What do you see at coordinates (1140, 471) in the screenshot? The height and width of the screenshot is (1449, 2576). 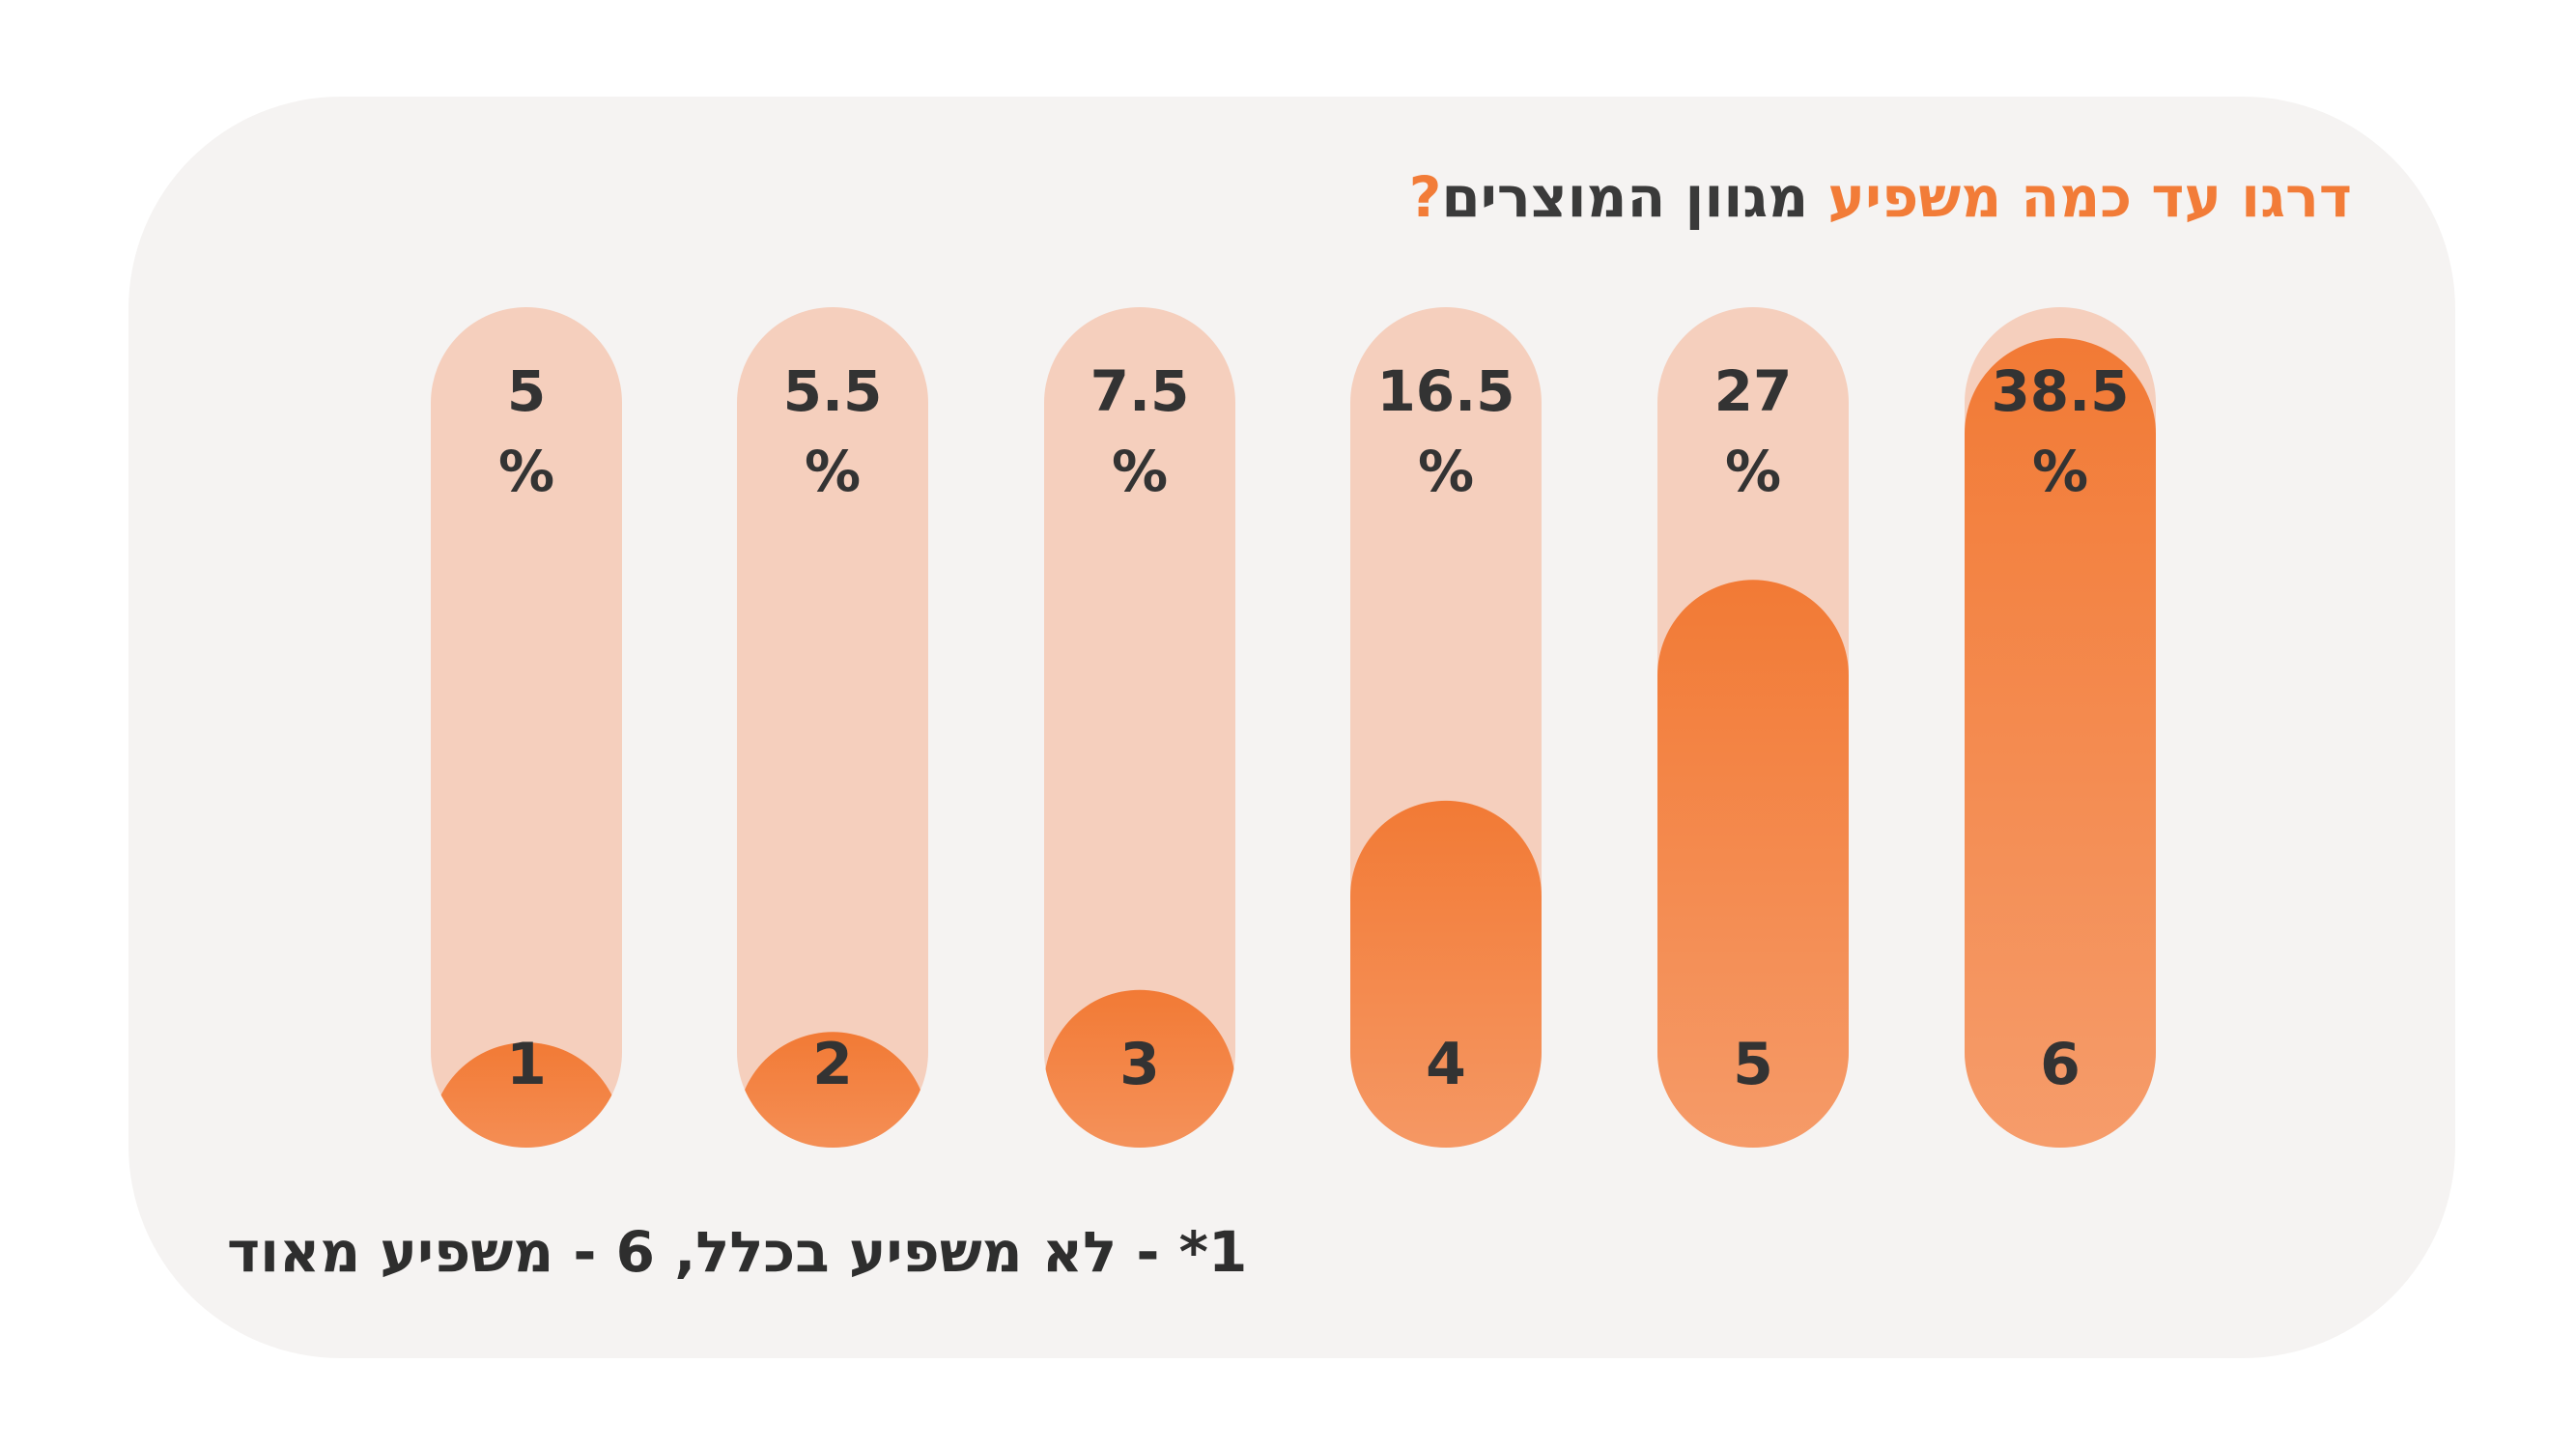 I see `percent-sign-3: %` at bounding box center [1140, 471].